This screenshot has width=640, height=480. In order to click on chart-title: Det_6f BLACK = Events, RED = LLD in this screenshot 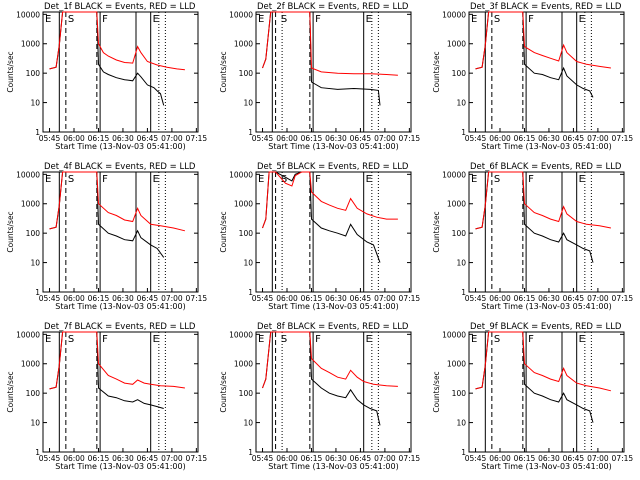, I will do `click(546, 167)`.